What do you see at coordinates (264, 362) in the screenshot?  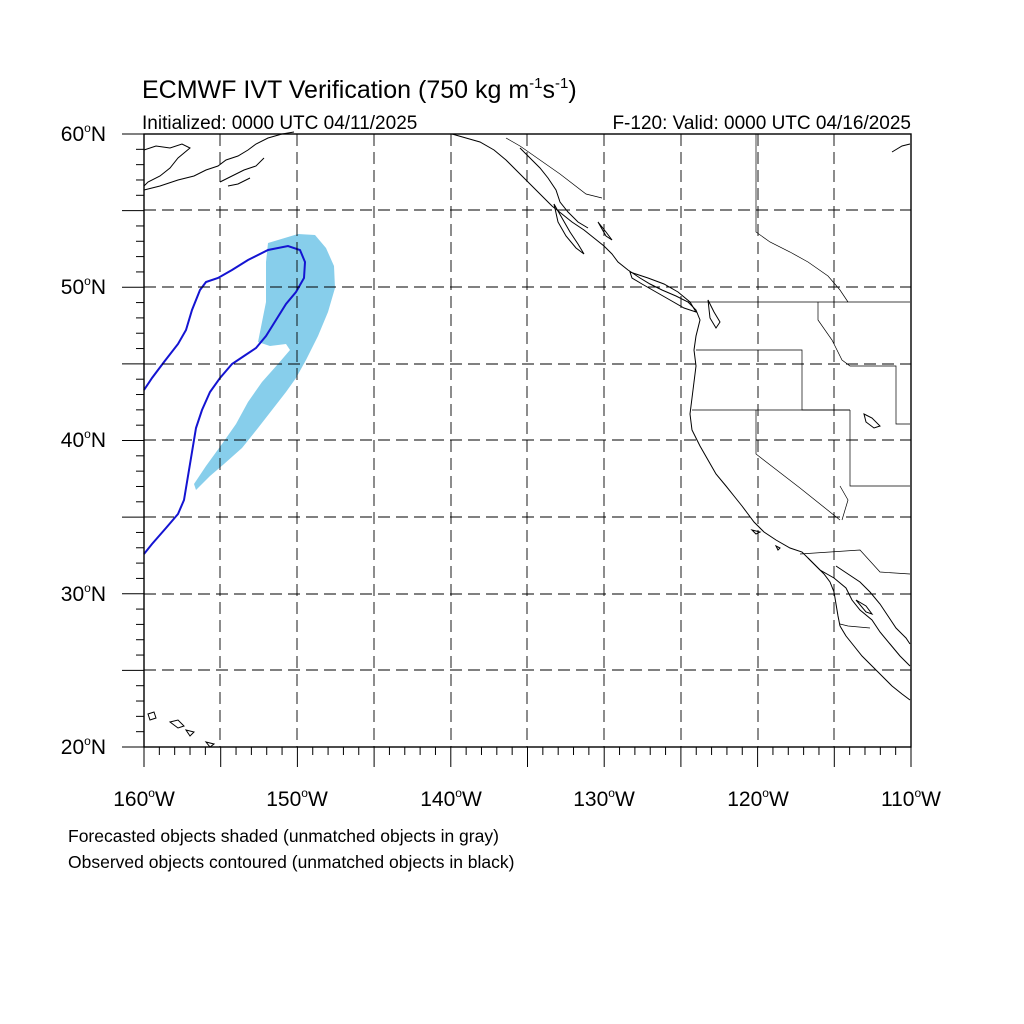 I see `forecast-object-shaded` at bounding box center [264, 362].